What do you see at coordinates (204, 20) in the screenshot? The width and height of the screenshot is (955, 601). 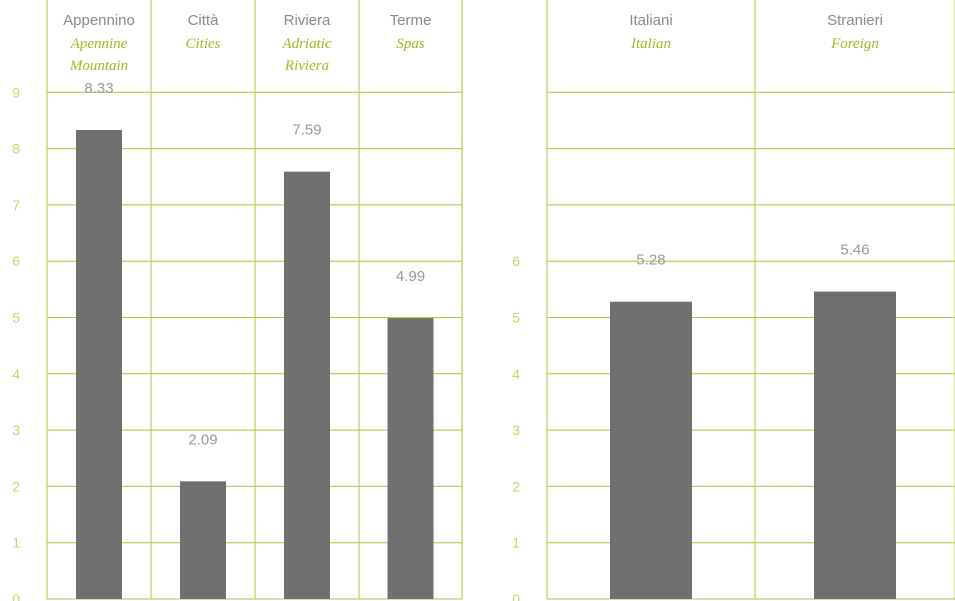 I see `category-label: Città` at bounding box center [204, 20].